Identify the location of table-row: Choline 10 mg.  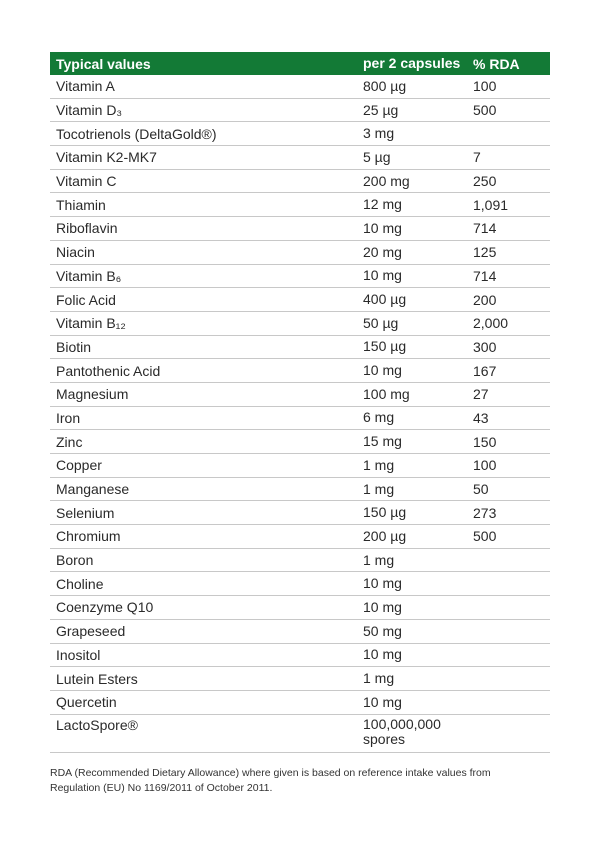
(300, 584).